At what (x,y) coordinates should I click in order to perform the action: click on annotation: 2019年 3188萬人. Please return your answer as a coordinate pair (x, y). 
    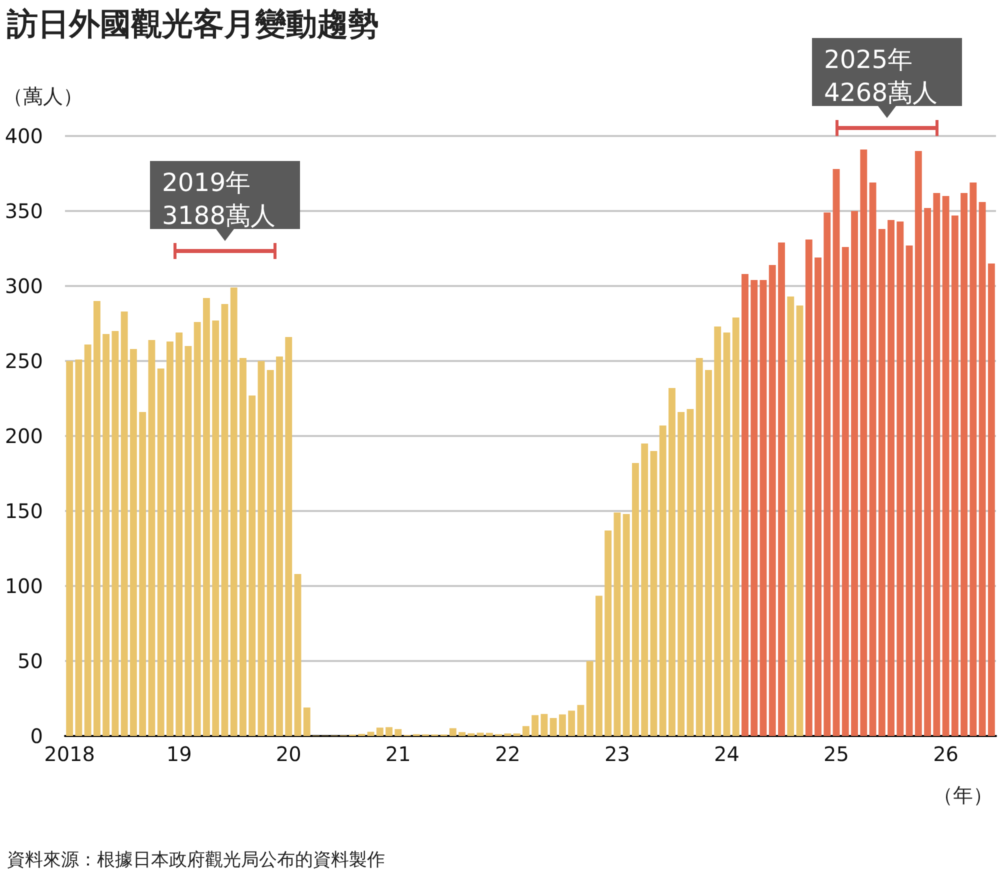
    Looking at the image, I should click on (219, 199).